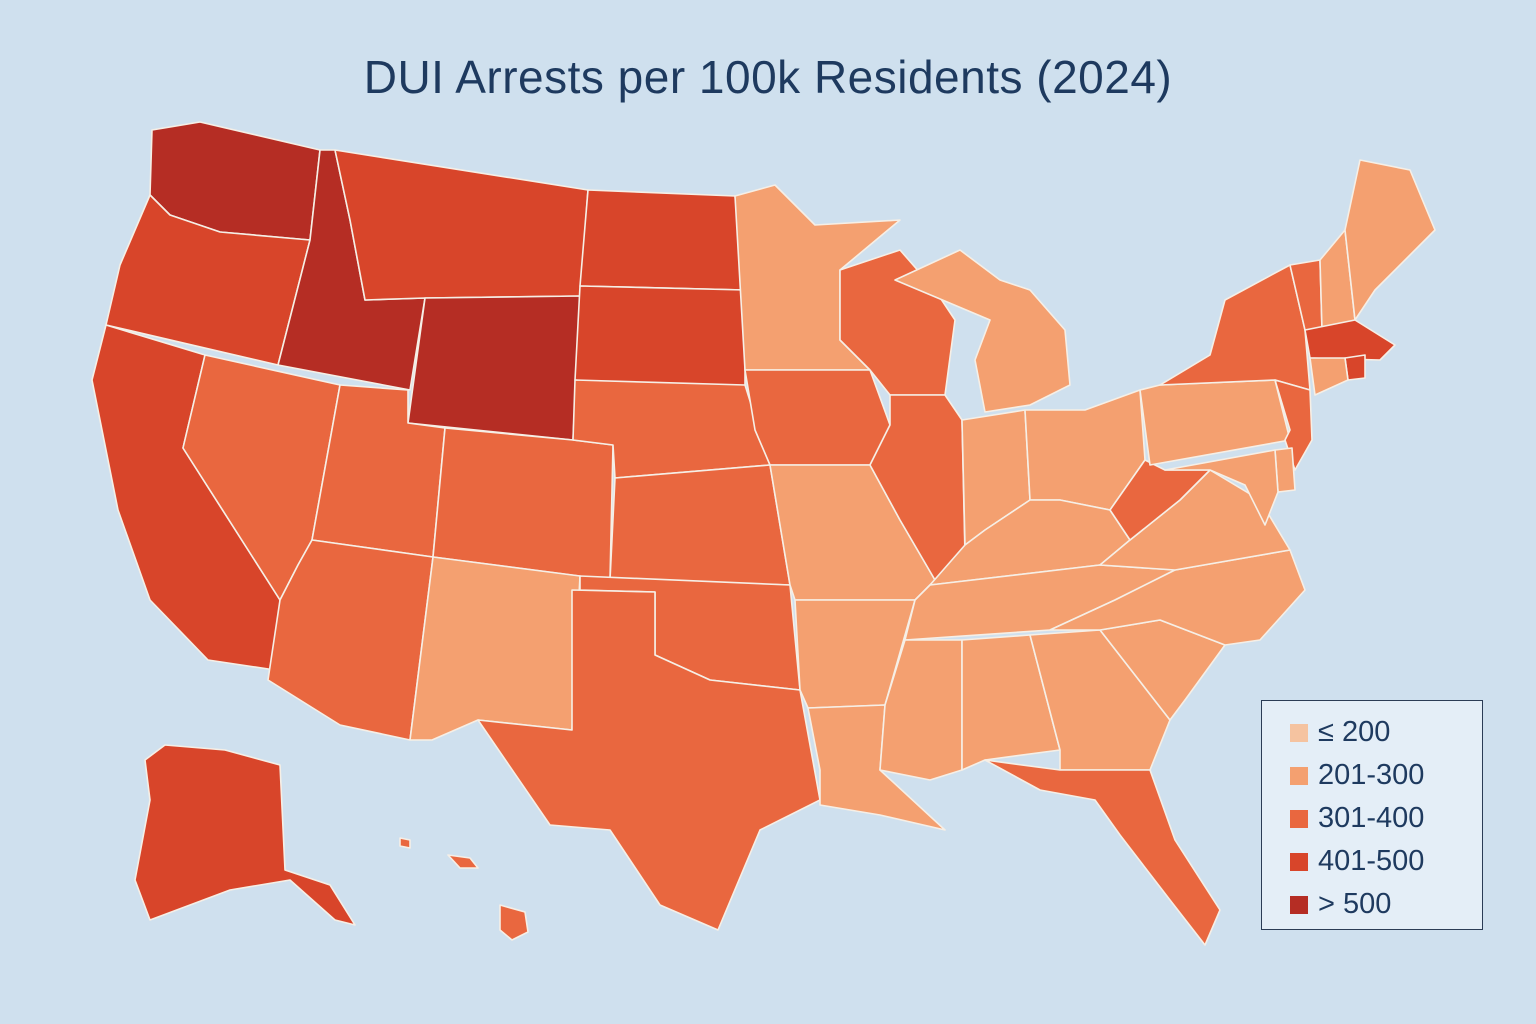  I want to click on state-nm, so click(495, 648).